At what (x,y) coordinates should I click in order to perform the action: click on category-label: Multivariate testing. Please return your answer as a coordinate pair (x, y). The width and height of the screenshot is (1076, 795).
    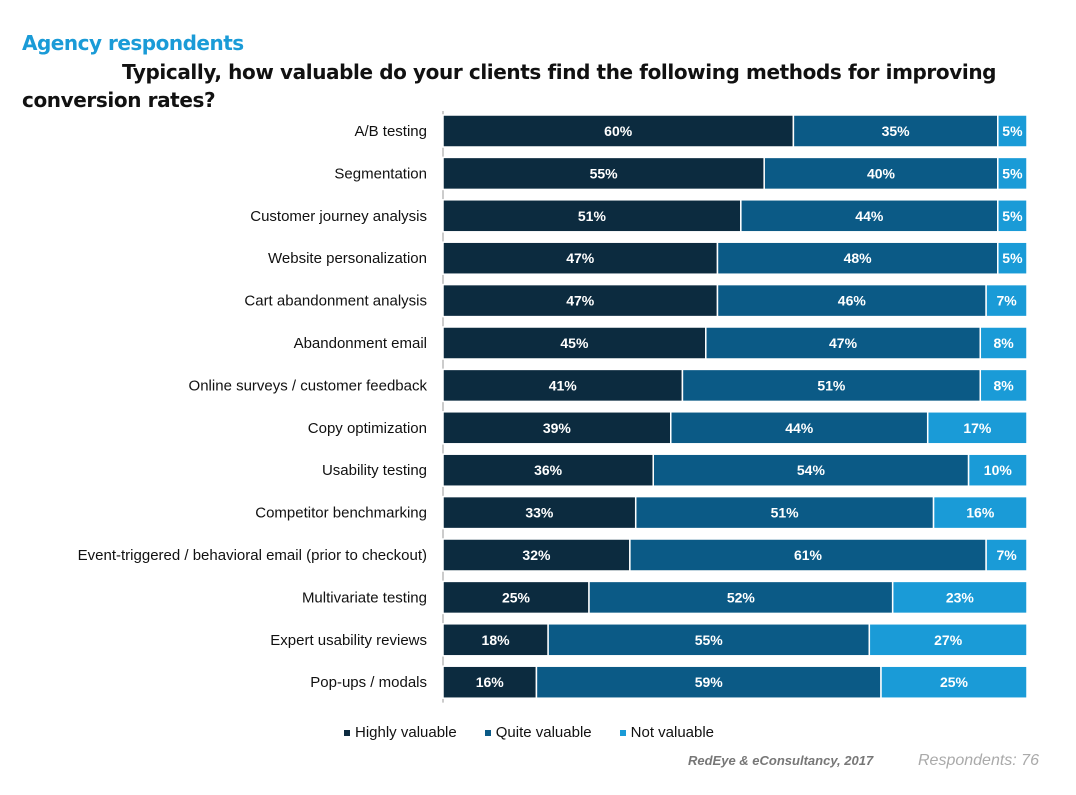
    Looking at the image, I should click on (364, 597).